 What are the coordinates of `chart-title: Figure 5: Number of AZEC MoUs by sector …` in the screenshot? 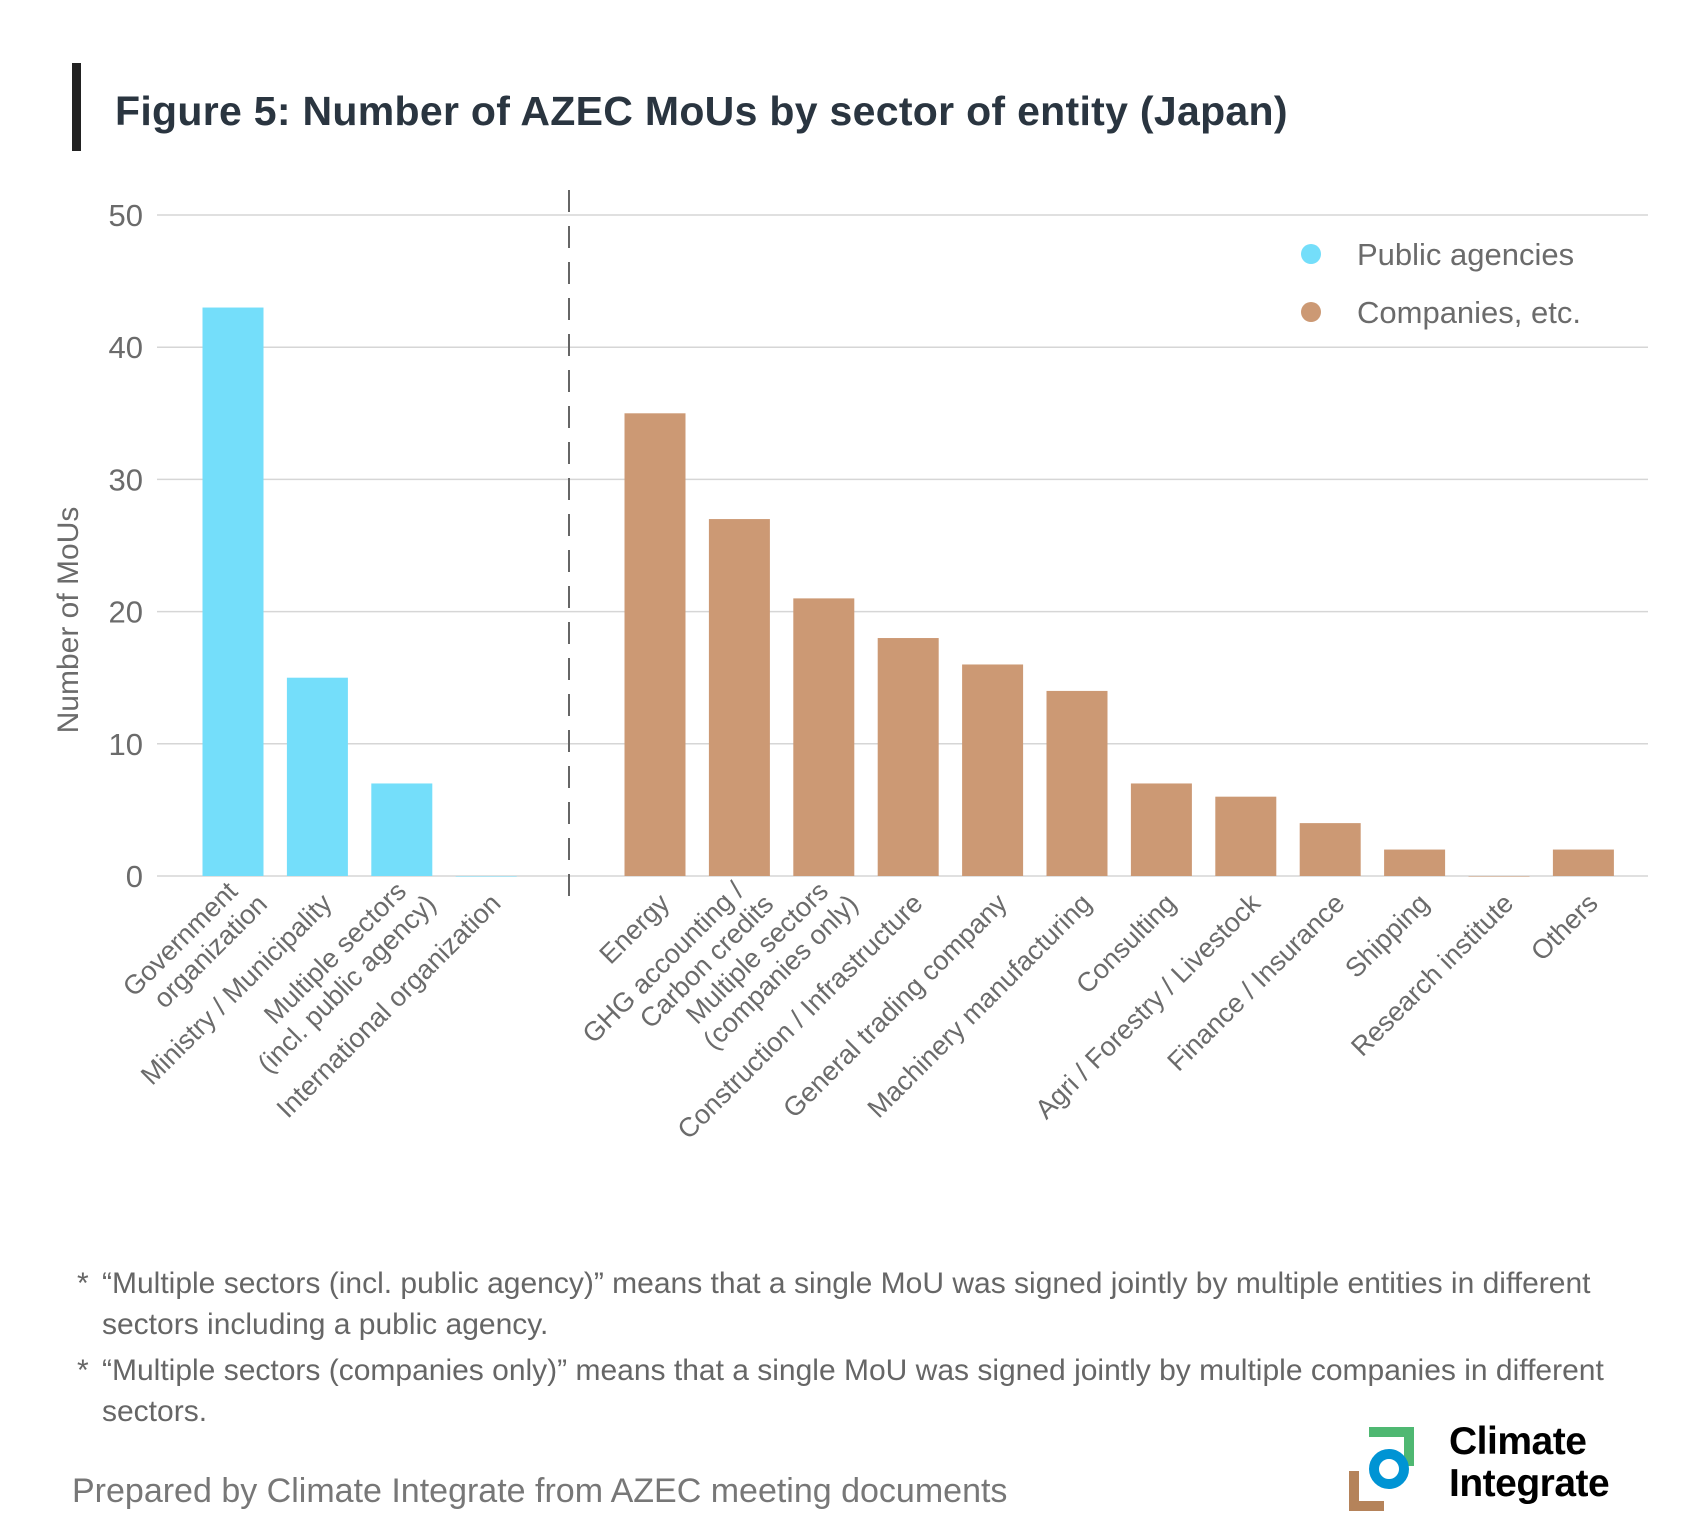 It's located at (701, 111).